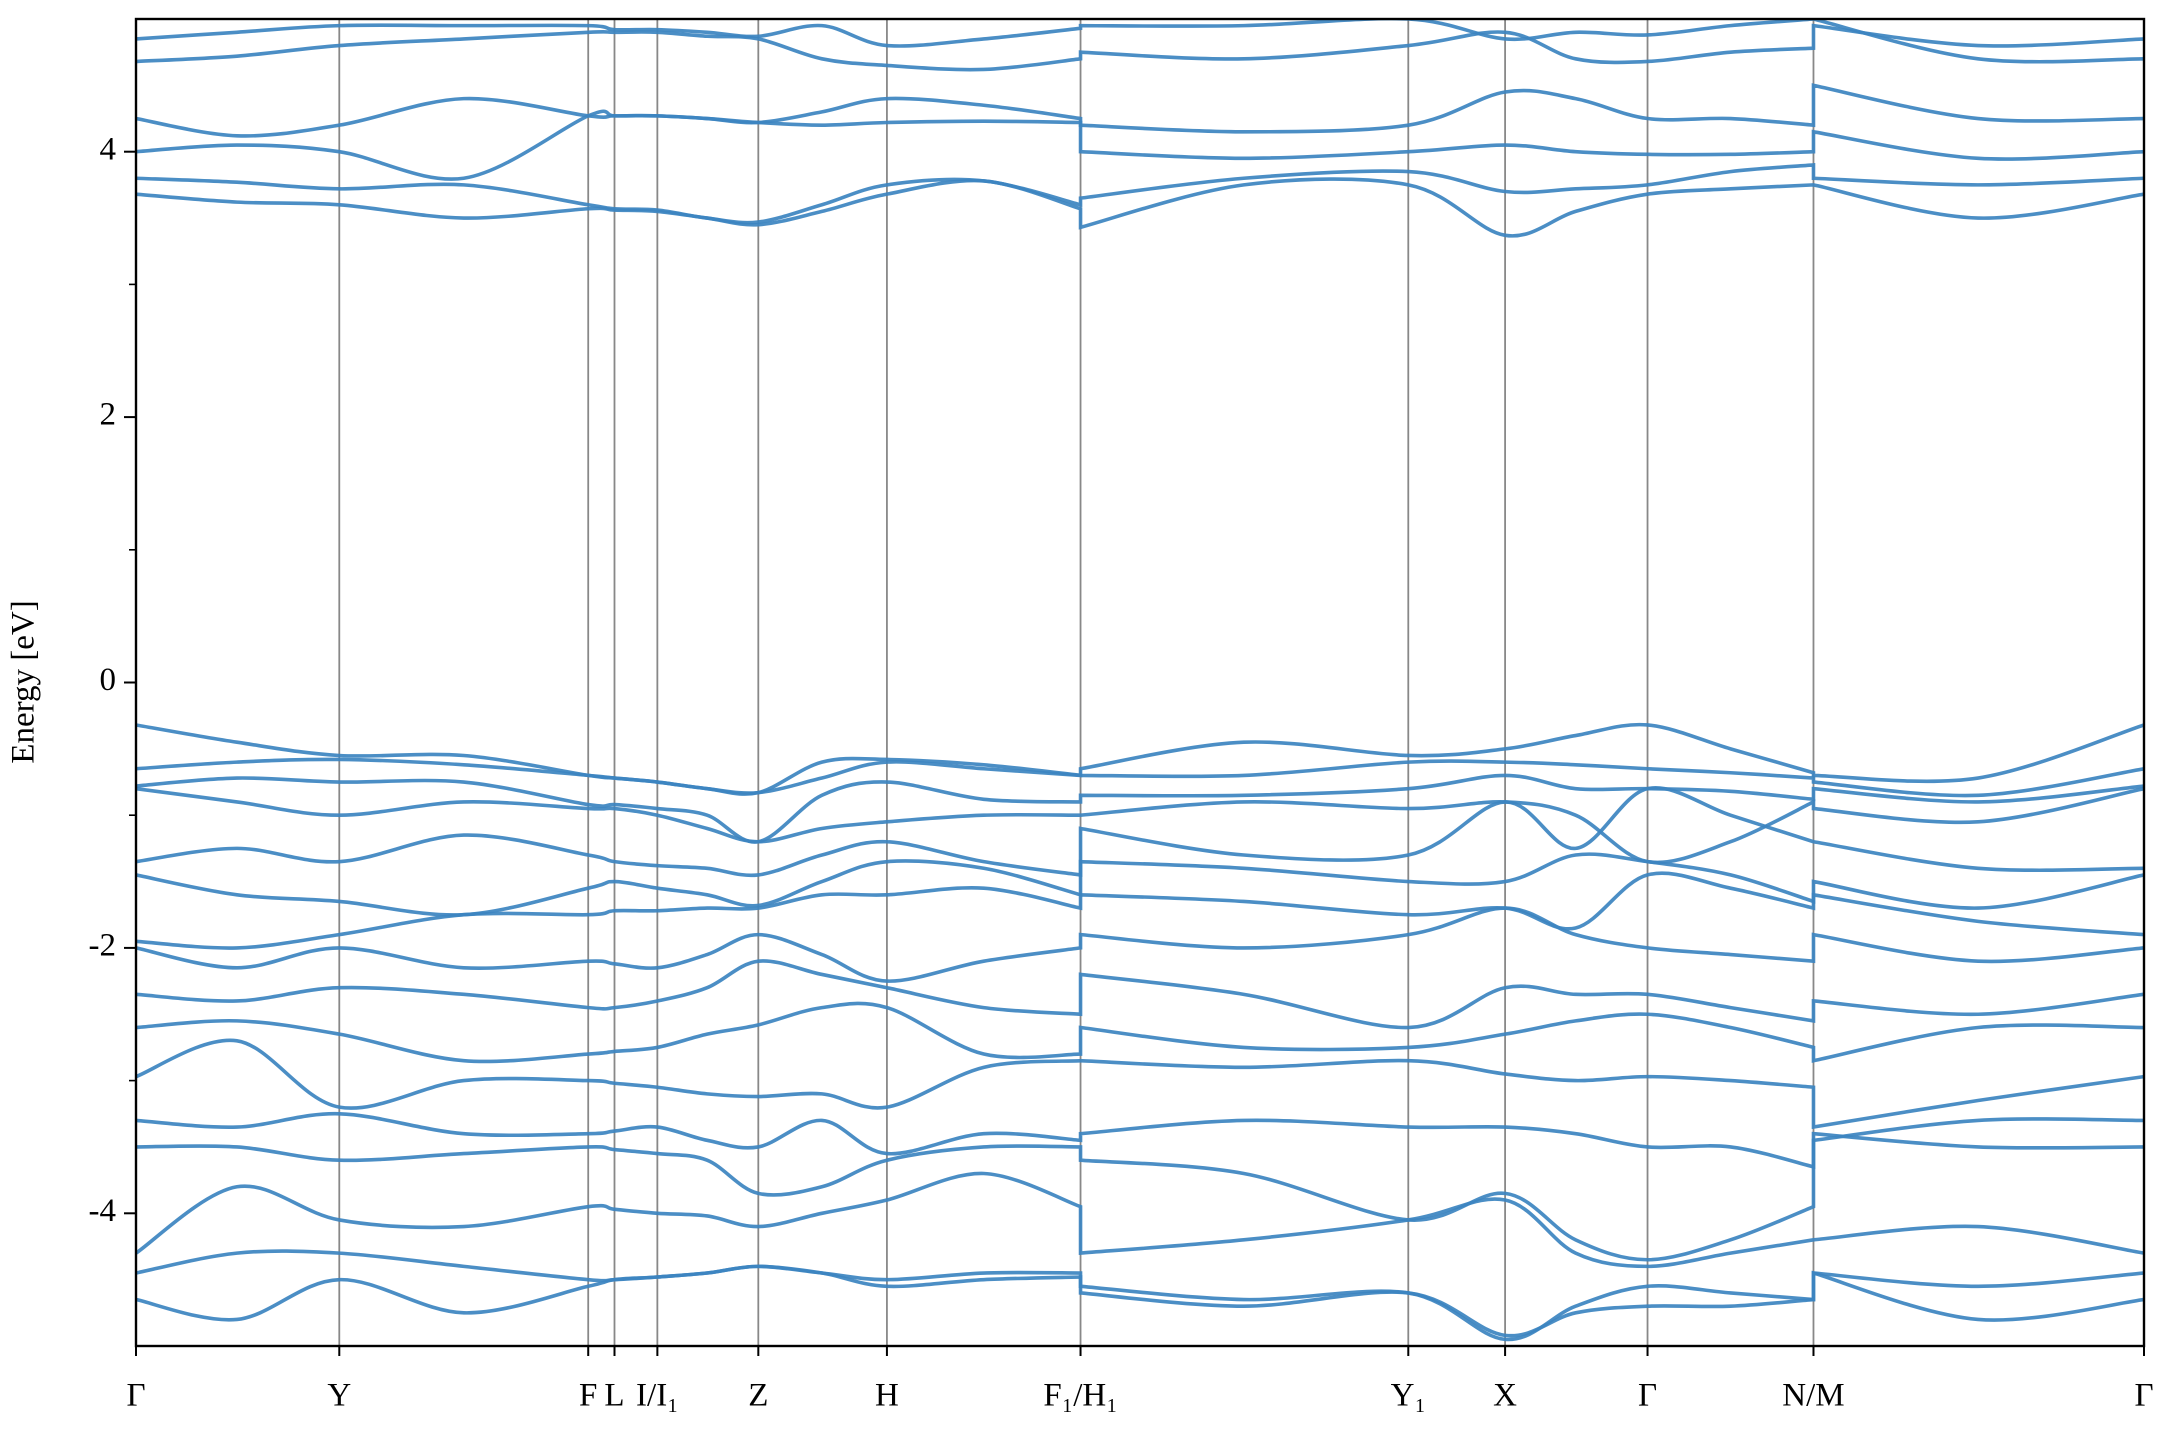 The height and width of the screenshot is (1440, 2160). I want to click on x-tick-label: L, so click(614, 1396).